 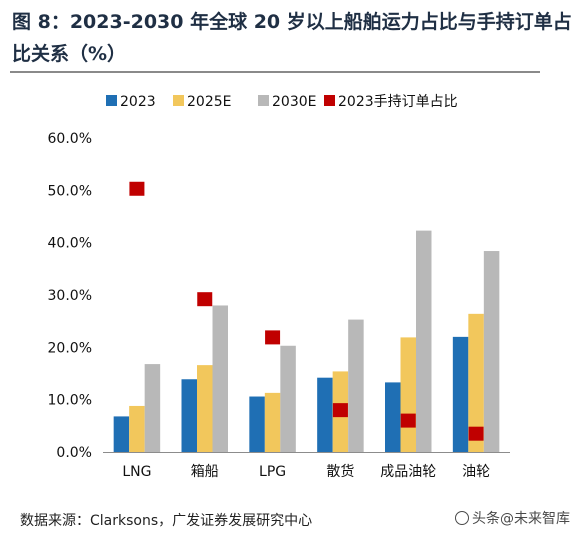 I want to click on watermark: 头条@未来智库, so click(x=512, y=518).